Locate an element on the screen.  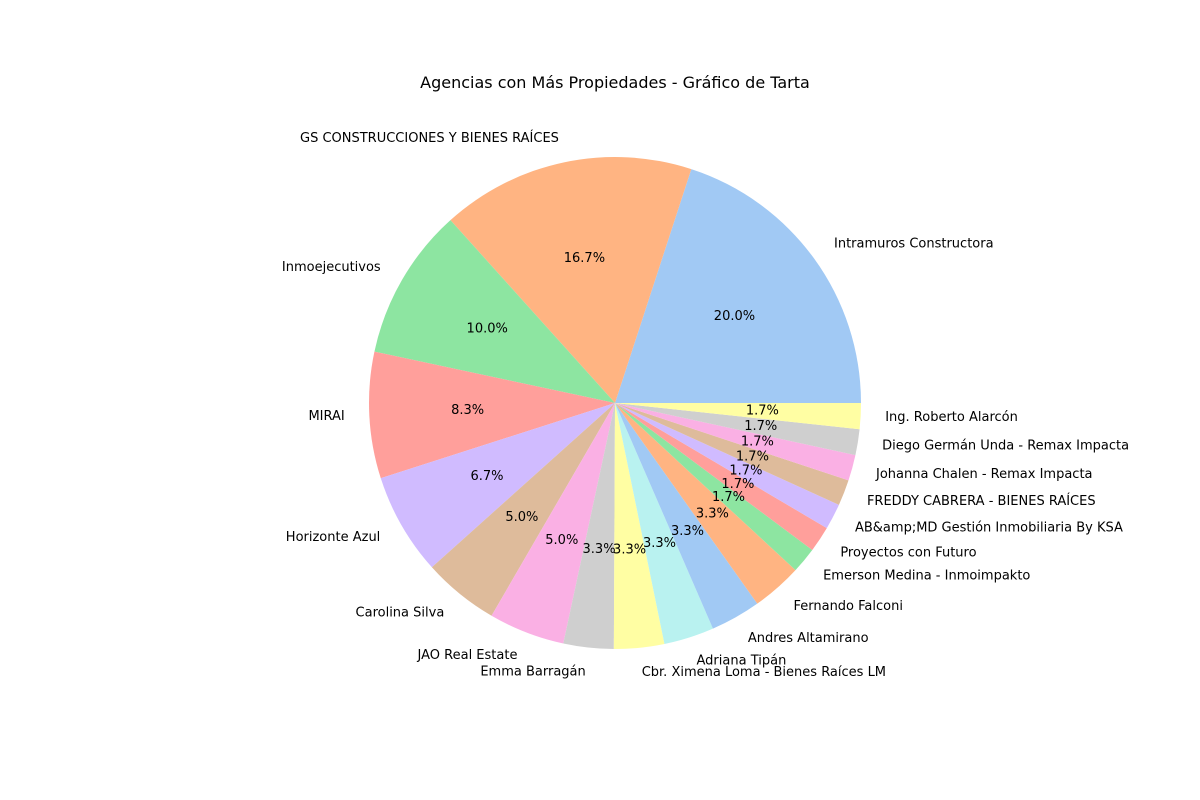
slice-label-11: Andres Altamirano is located at coordinates (808, 638).